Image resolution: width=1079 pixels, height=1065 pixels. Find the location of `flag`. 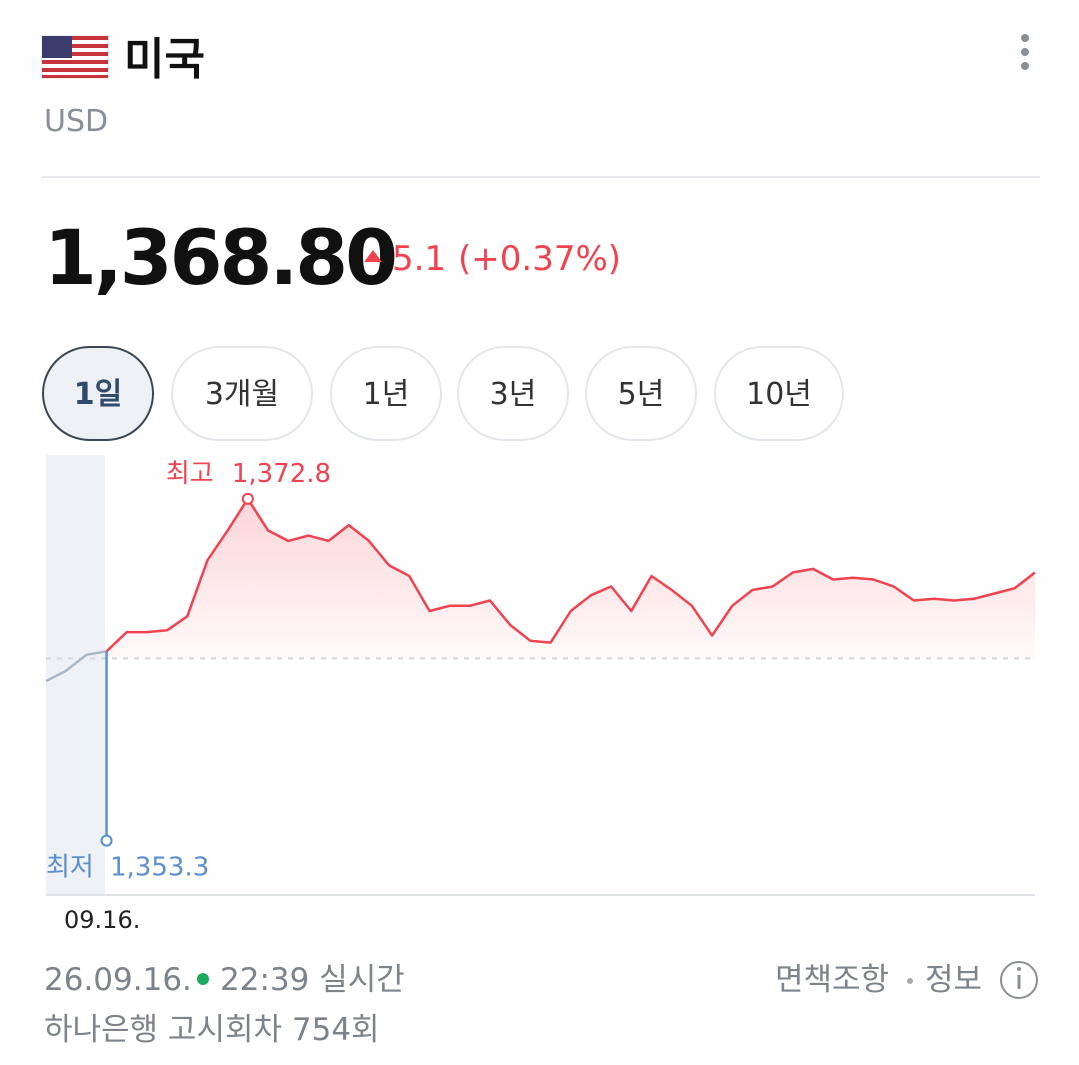

flag is located at coordinates (75, 57).